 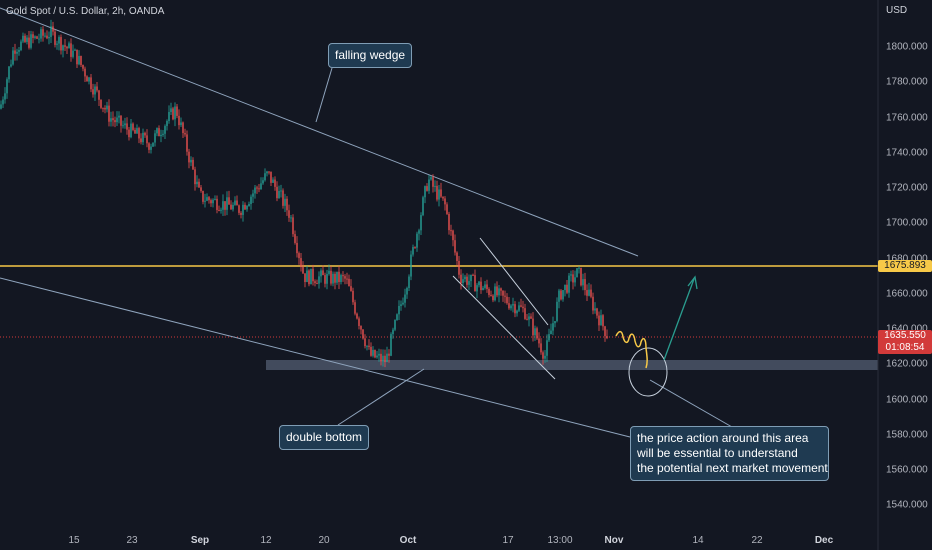 I want to click on price-tick-label: 1540.000, so click(x=907, y=505).